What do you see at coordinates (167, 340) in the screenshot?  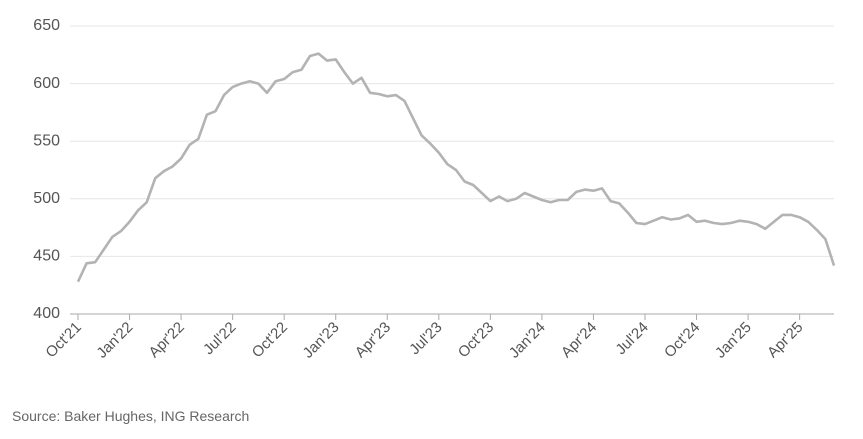 I see `x-tick-label: Apr'22` at bounding box center [167, 340].